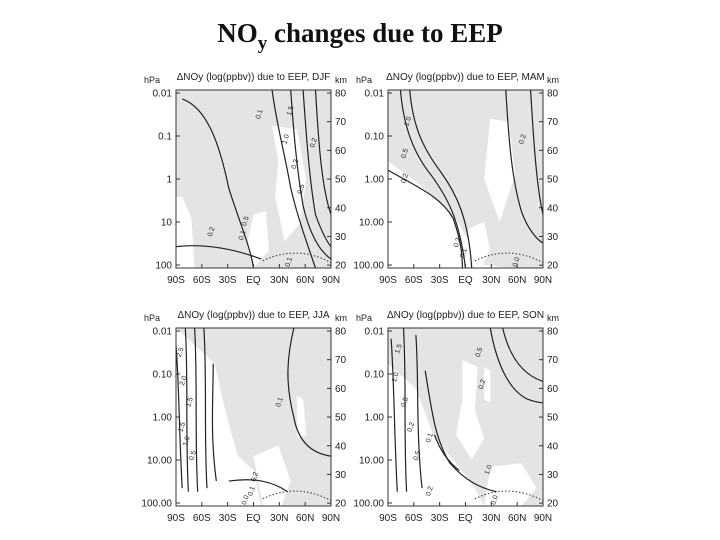 The height and width of the screenshot is (540, 720). I want to click on panel-title: ΔNOy (log(ppbv)) due to EEP, SON, so click(465, 315).